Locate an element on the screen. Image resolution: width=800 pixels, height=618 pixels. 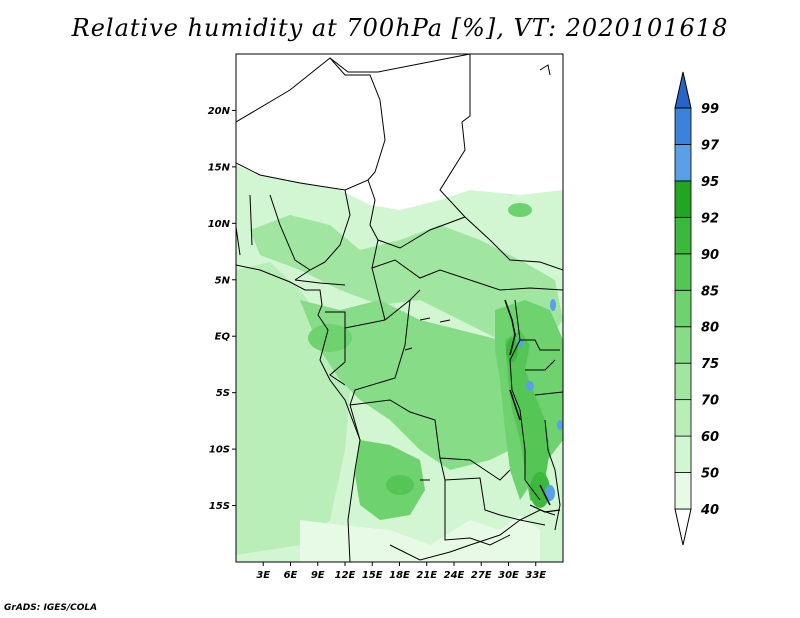
colorbar-level-label: 85 is located at coordinates (710, 291).